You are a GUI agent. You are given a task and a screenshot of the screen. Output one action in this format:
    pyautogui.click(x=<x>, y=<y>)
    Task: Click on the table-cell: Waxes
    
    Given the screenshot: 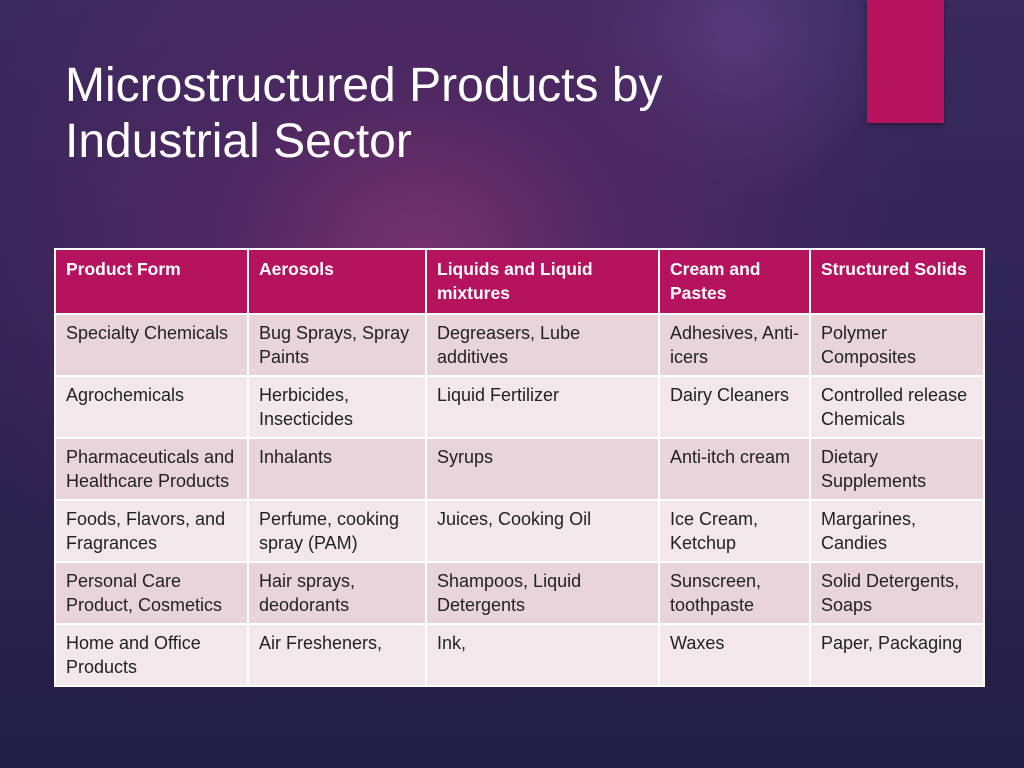 What is the action you would take?
    pyautogui.click(x=734, y=655)
    